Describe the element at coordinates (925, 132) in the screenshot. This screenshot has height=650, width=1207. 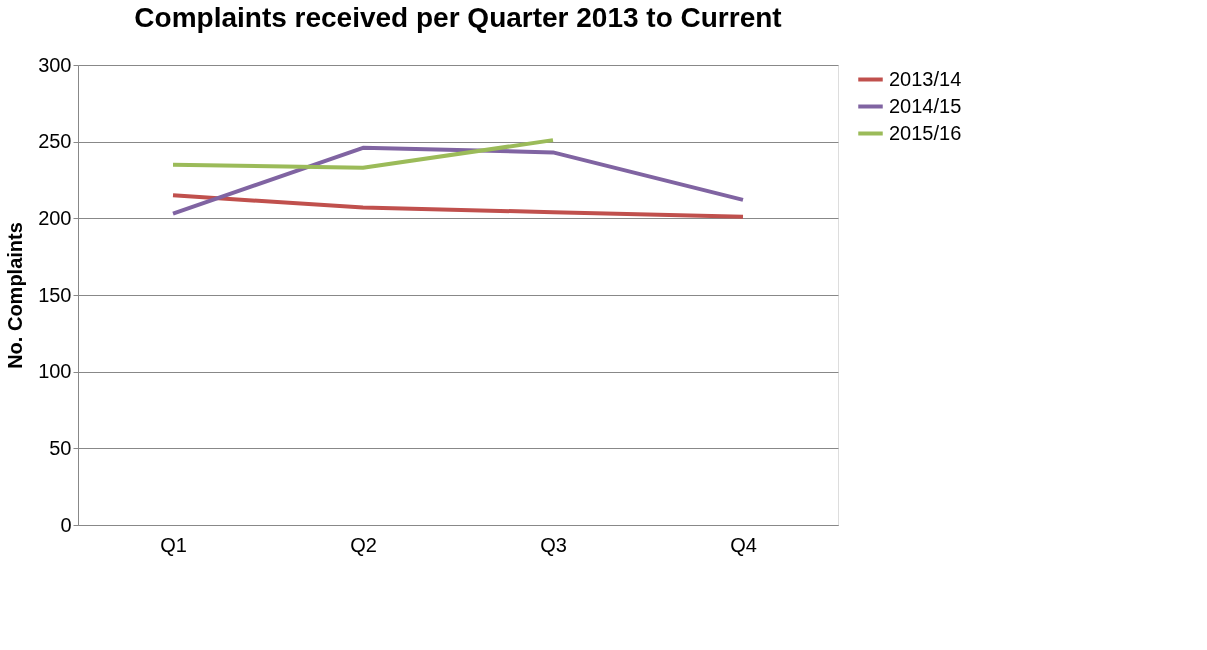
I see `legend-label: 2015/16` at that location.